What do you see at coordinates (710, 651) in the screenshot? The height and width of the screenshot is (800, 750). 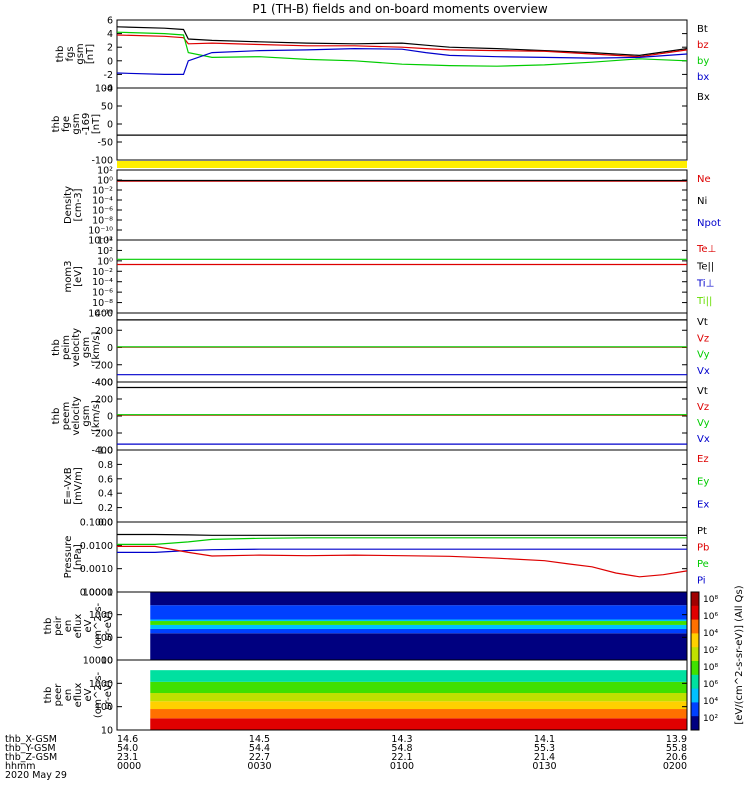 I see `colorbar-tick-label: 10²` at bounding box center [710, 651].